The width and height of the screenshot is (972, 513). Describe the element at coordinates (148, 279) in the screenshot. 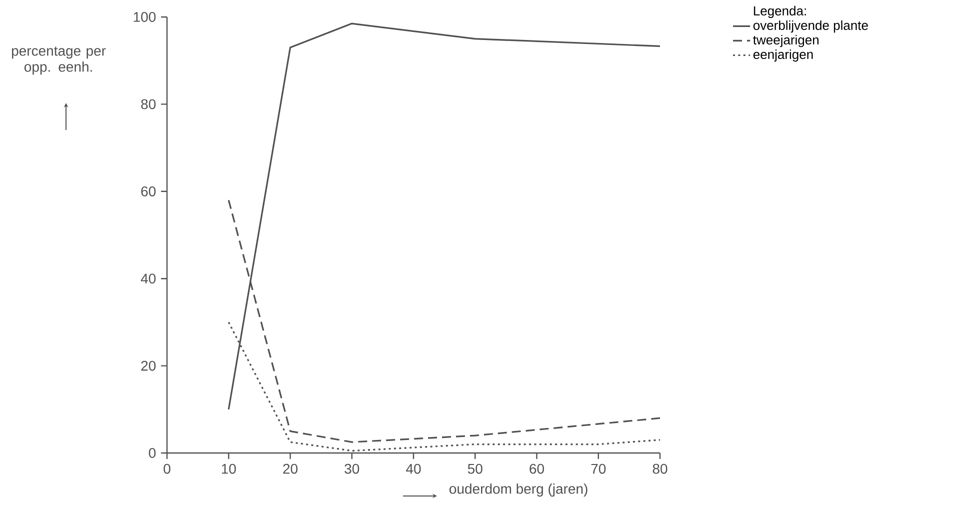

I see `y-tick-label: 40` at that location.